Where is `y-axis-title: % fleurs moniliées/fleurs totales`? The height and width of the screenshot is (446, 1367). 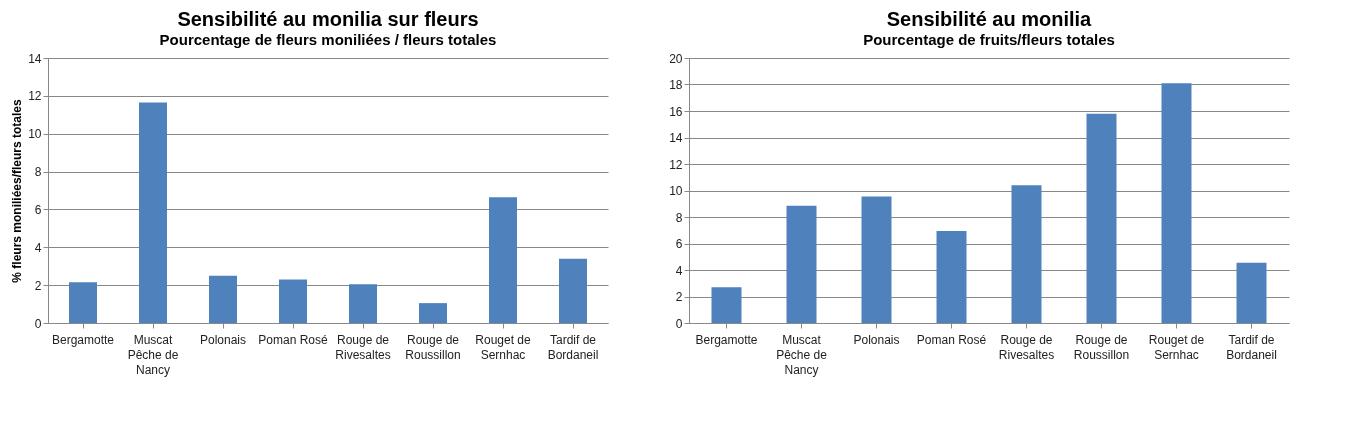
y-axis-title: % fleurs moniliées/fleurs totales is located at coordinates (17, 190).